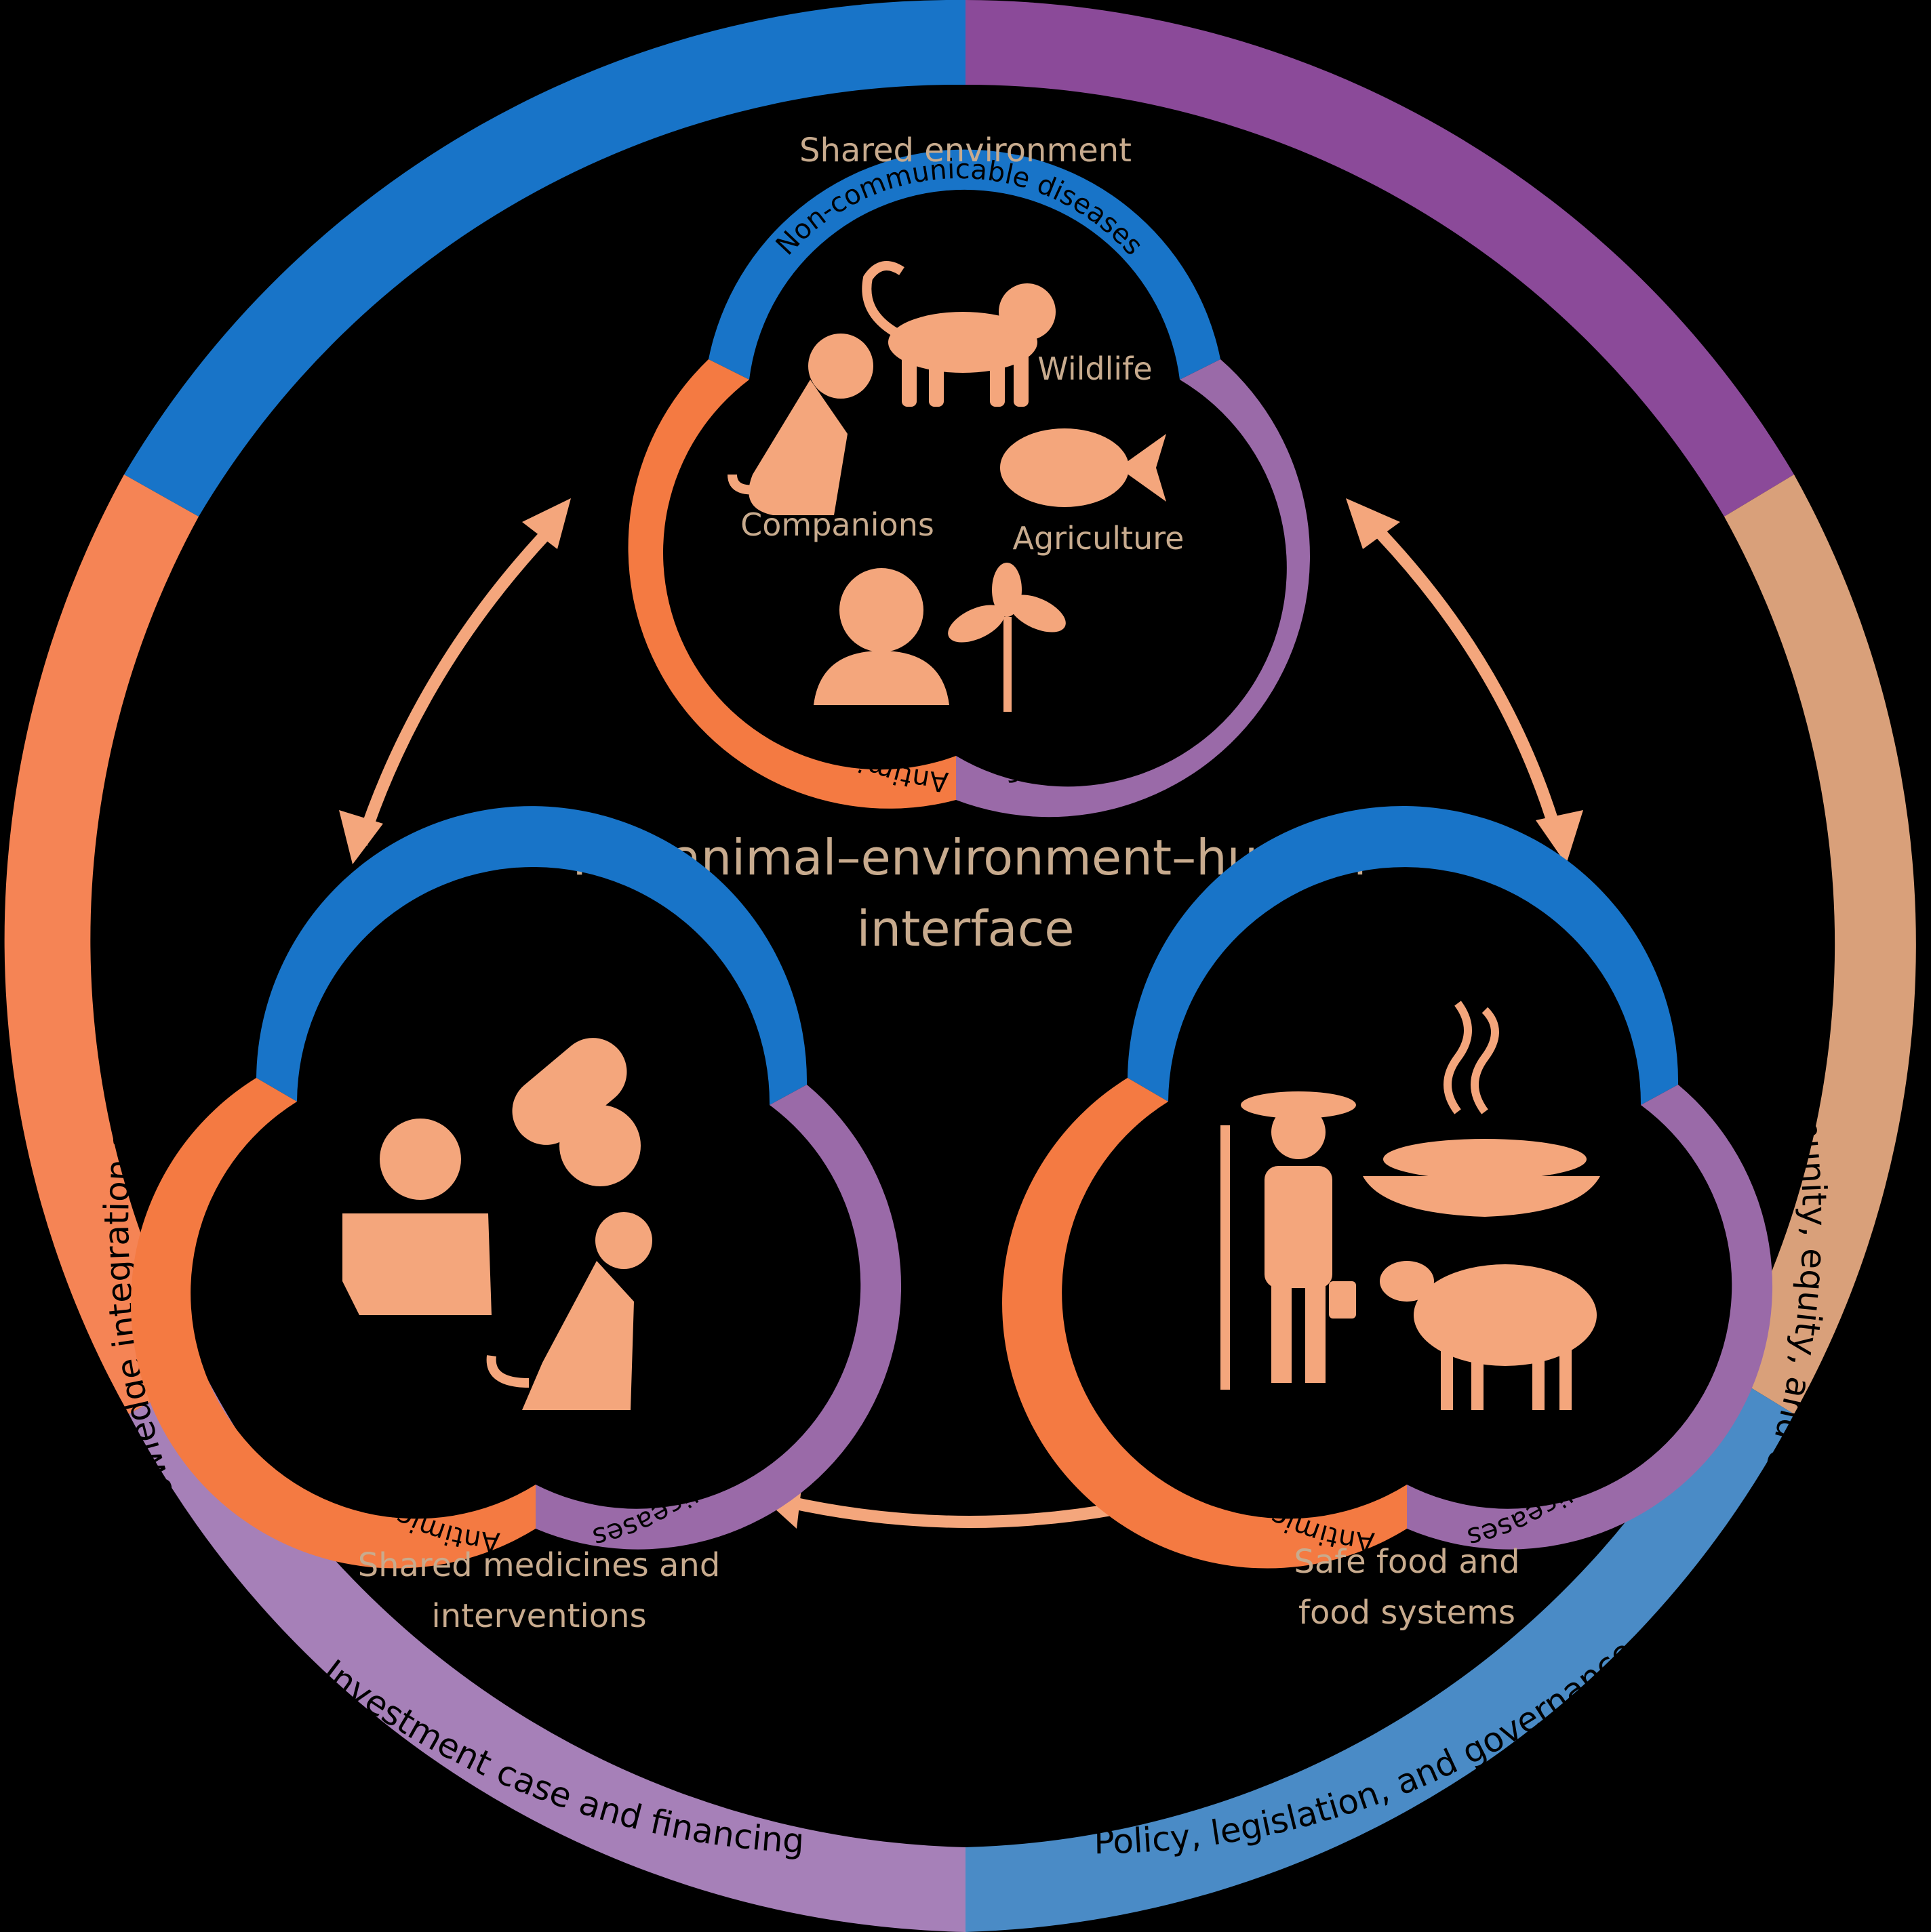  What do you see at coordinates (103, 944) in the screenshot?
I see `outer-segment-knowledge` at bounding box center [103, 944].